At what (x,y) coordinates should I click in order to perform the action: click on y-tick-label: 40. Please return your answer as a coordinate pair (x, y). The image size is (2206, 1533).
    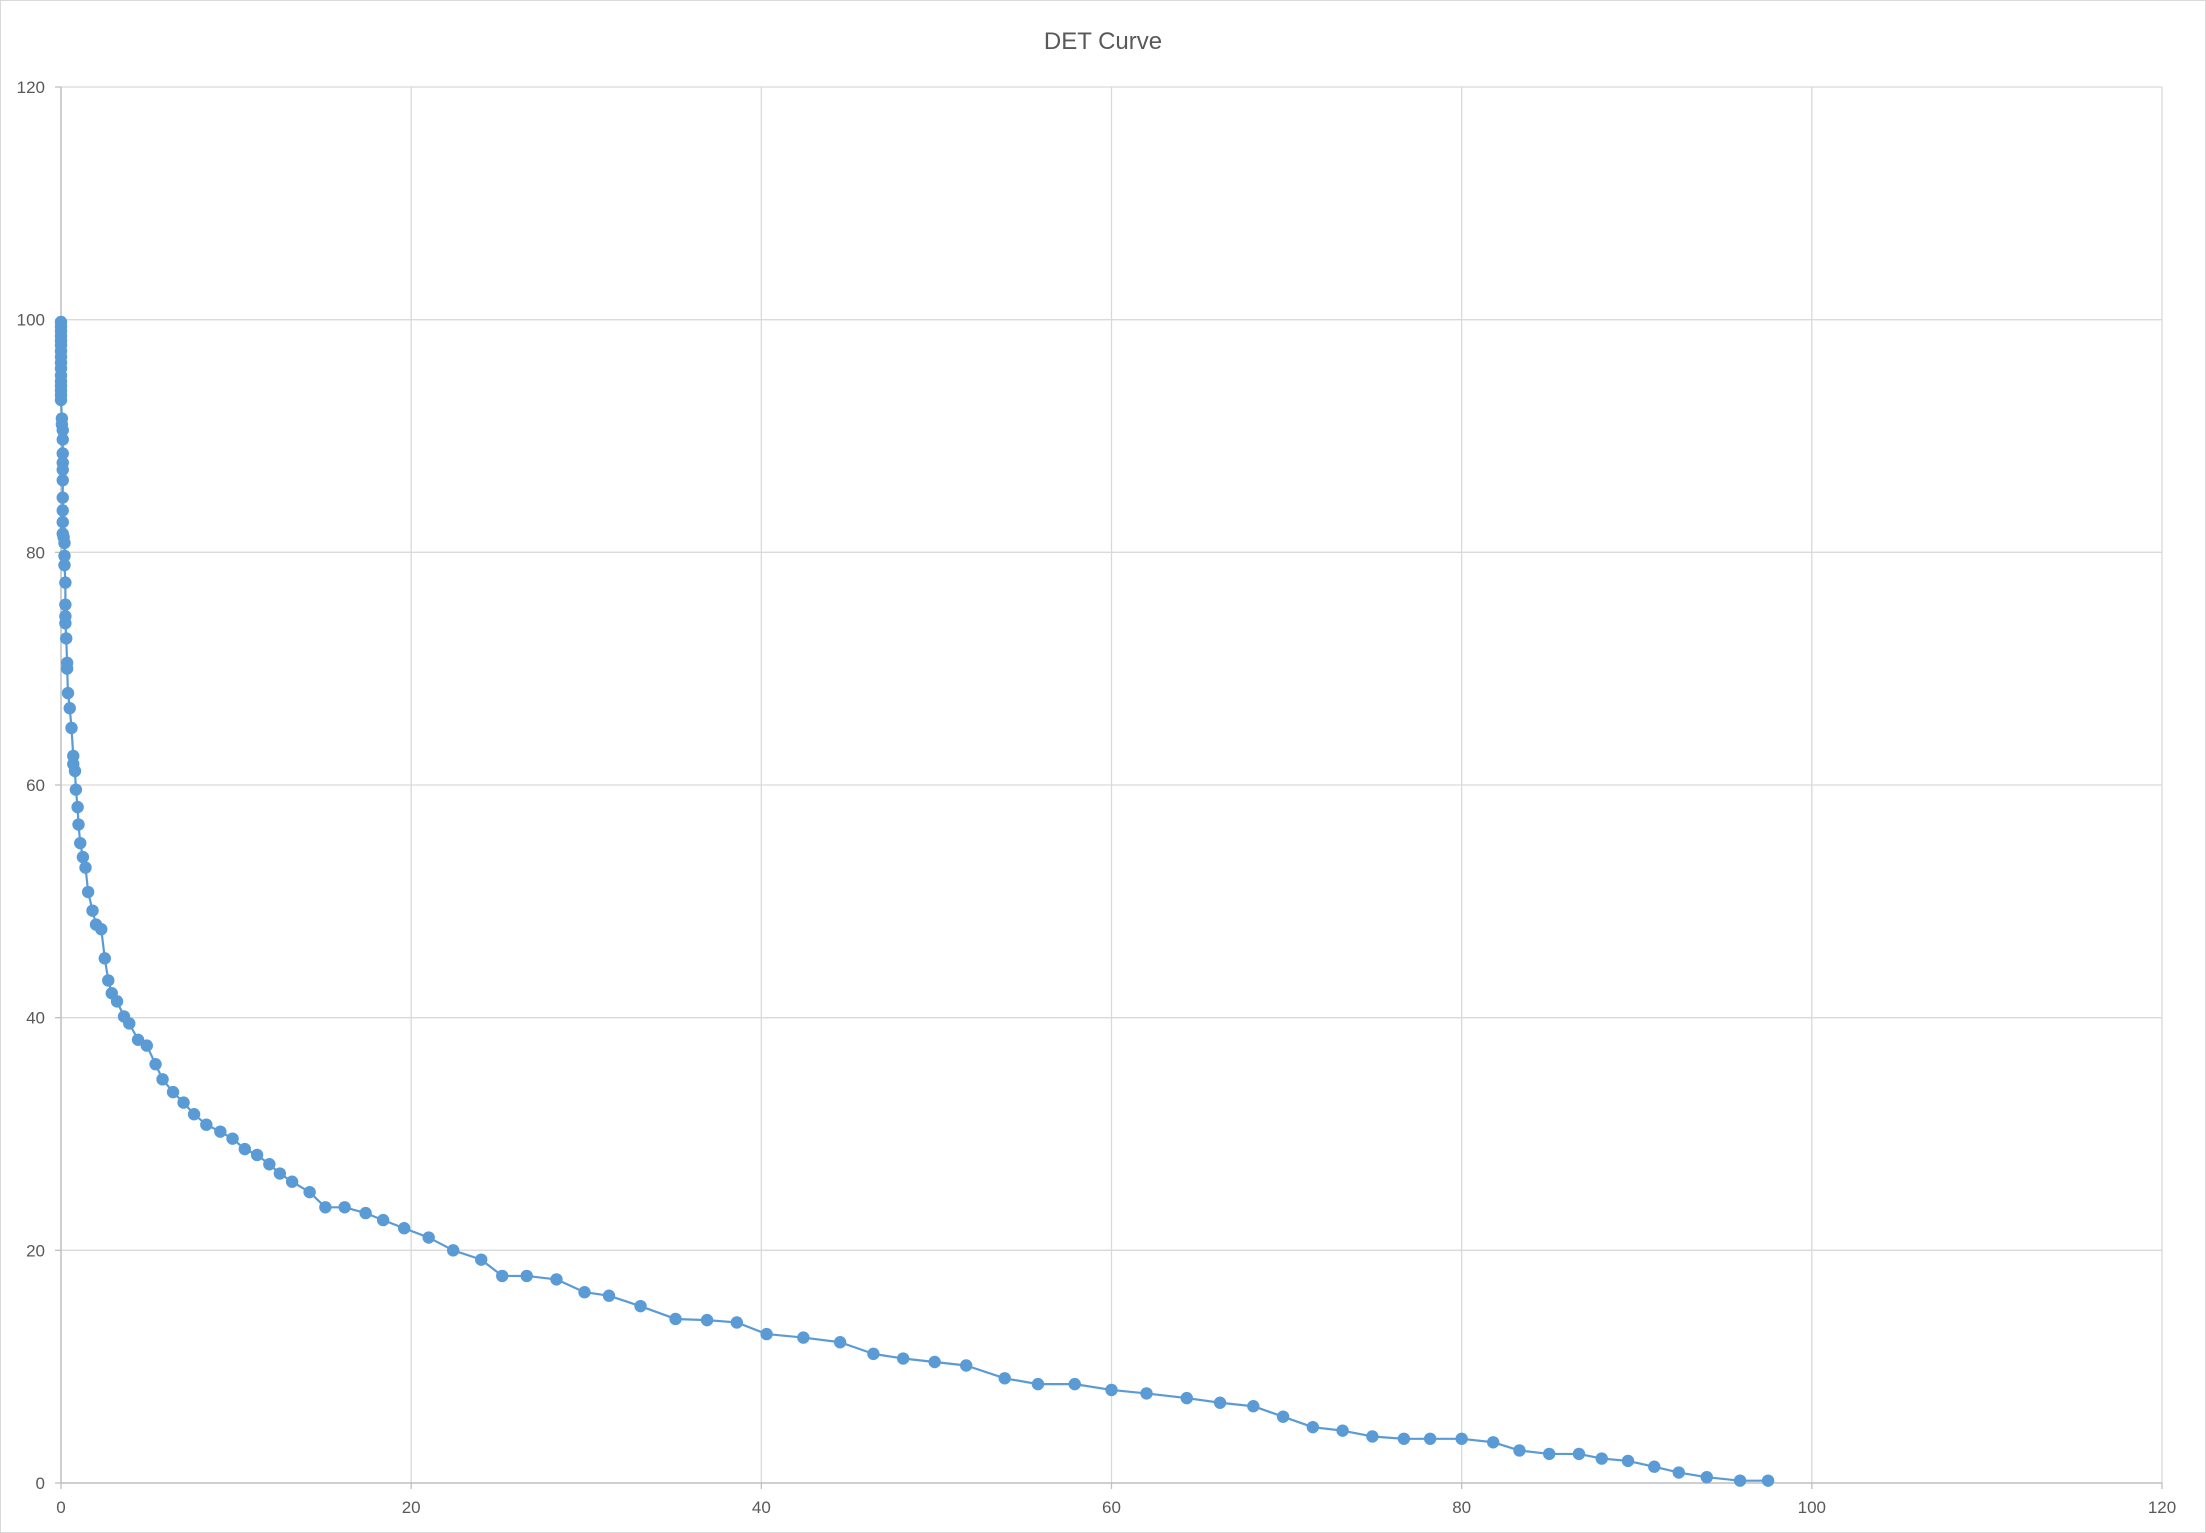
    Looking at the image, I should click on (35, 1018).